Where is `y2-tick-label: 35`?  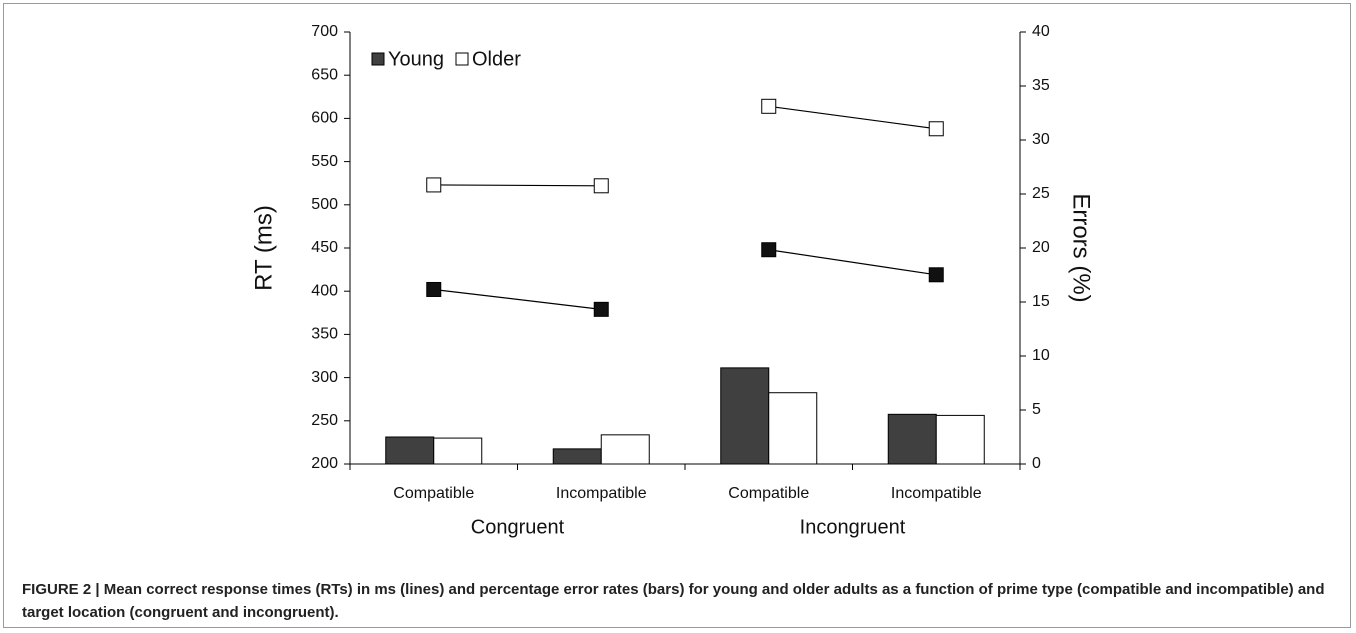 y2-tick-label: 35 is located at coordinates (1041, 85).